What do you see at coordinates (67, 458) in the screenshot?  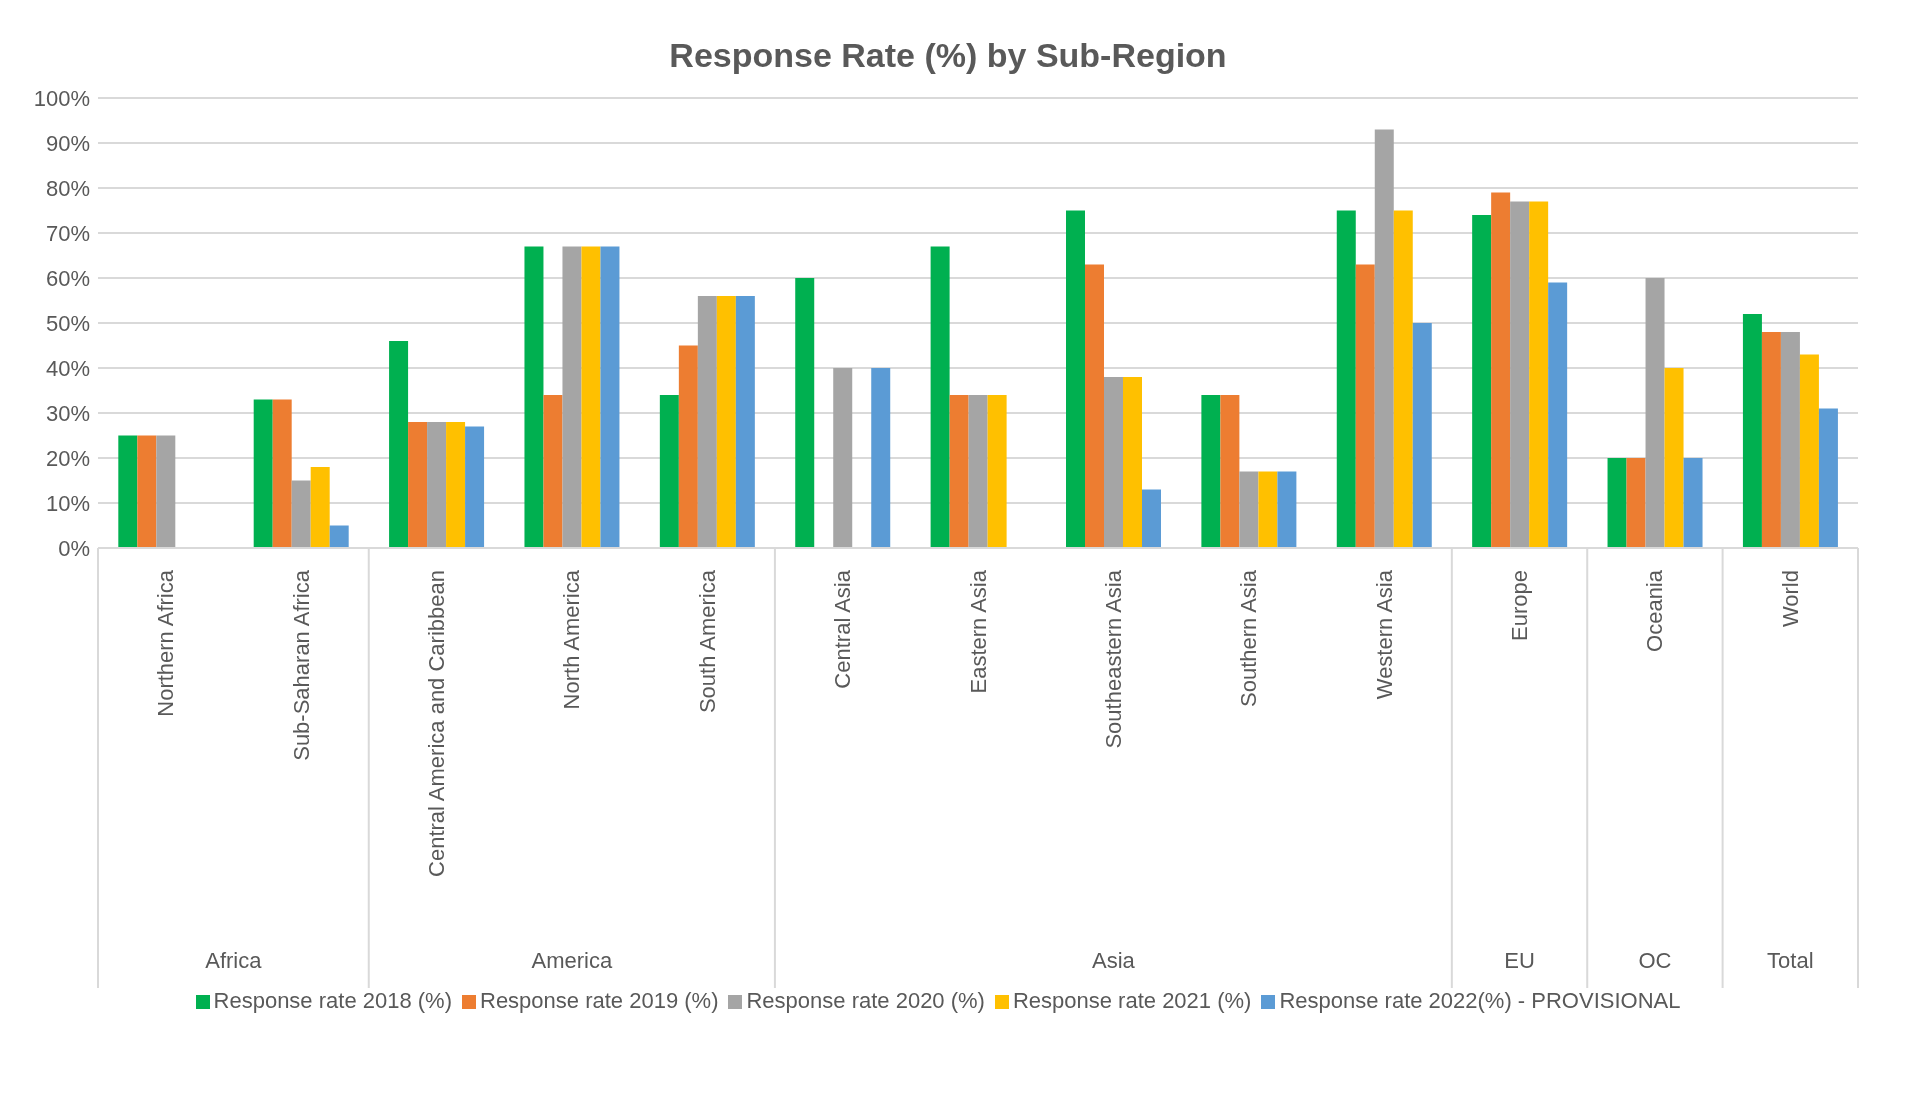 I see `y-tick-label: 20%` at bounding box center [67, 458].